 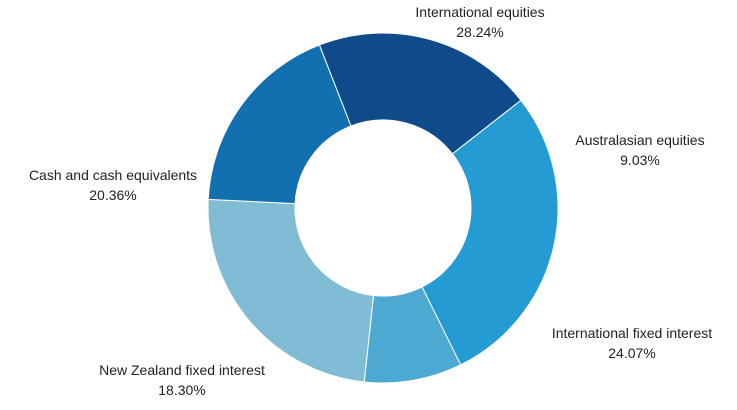 What do you see at coordinates (291, 290) in the screenshot?
I see `slice-international-fixed-interest` at bounding box center [291, 290].